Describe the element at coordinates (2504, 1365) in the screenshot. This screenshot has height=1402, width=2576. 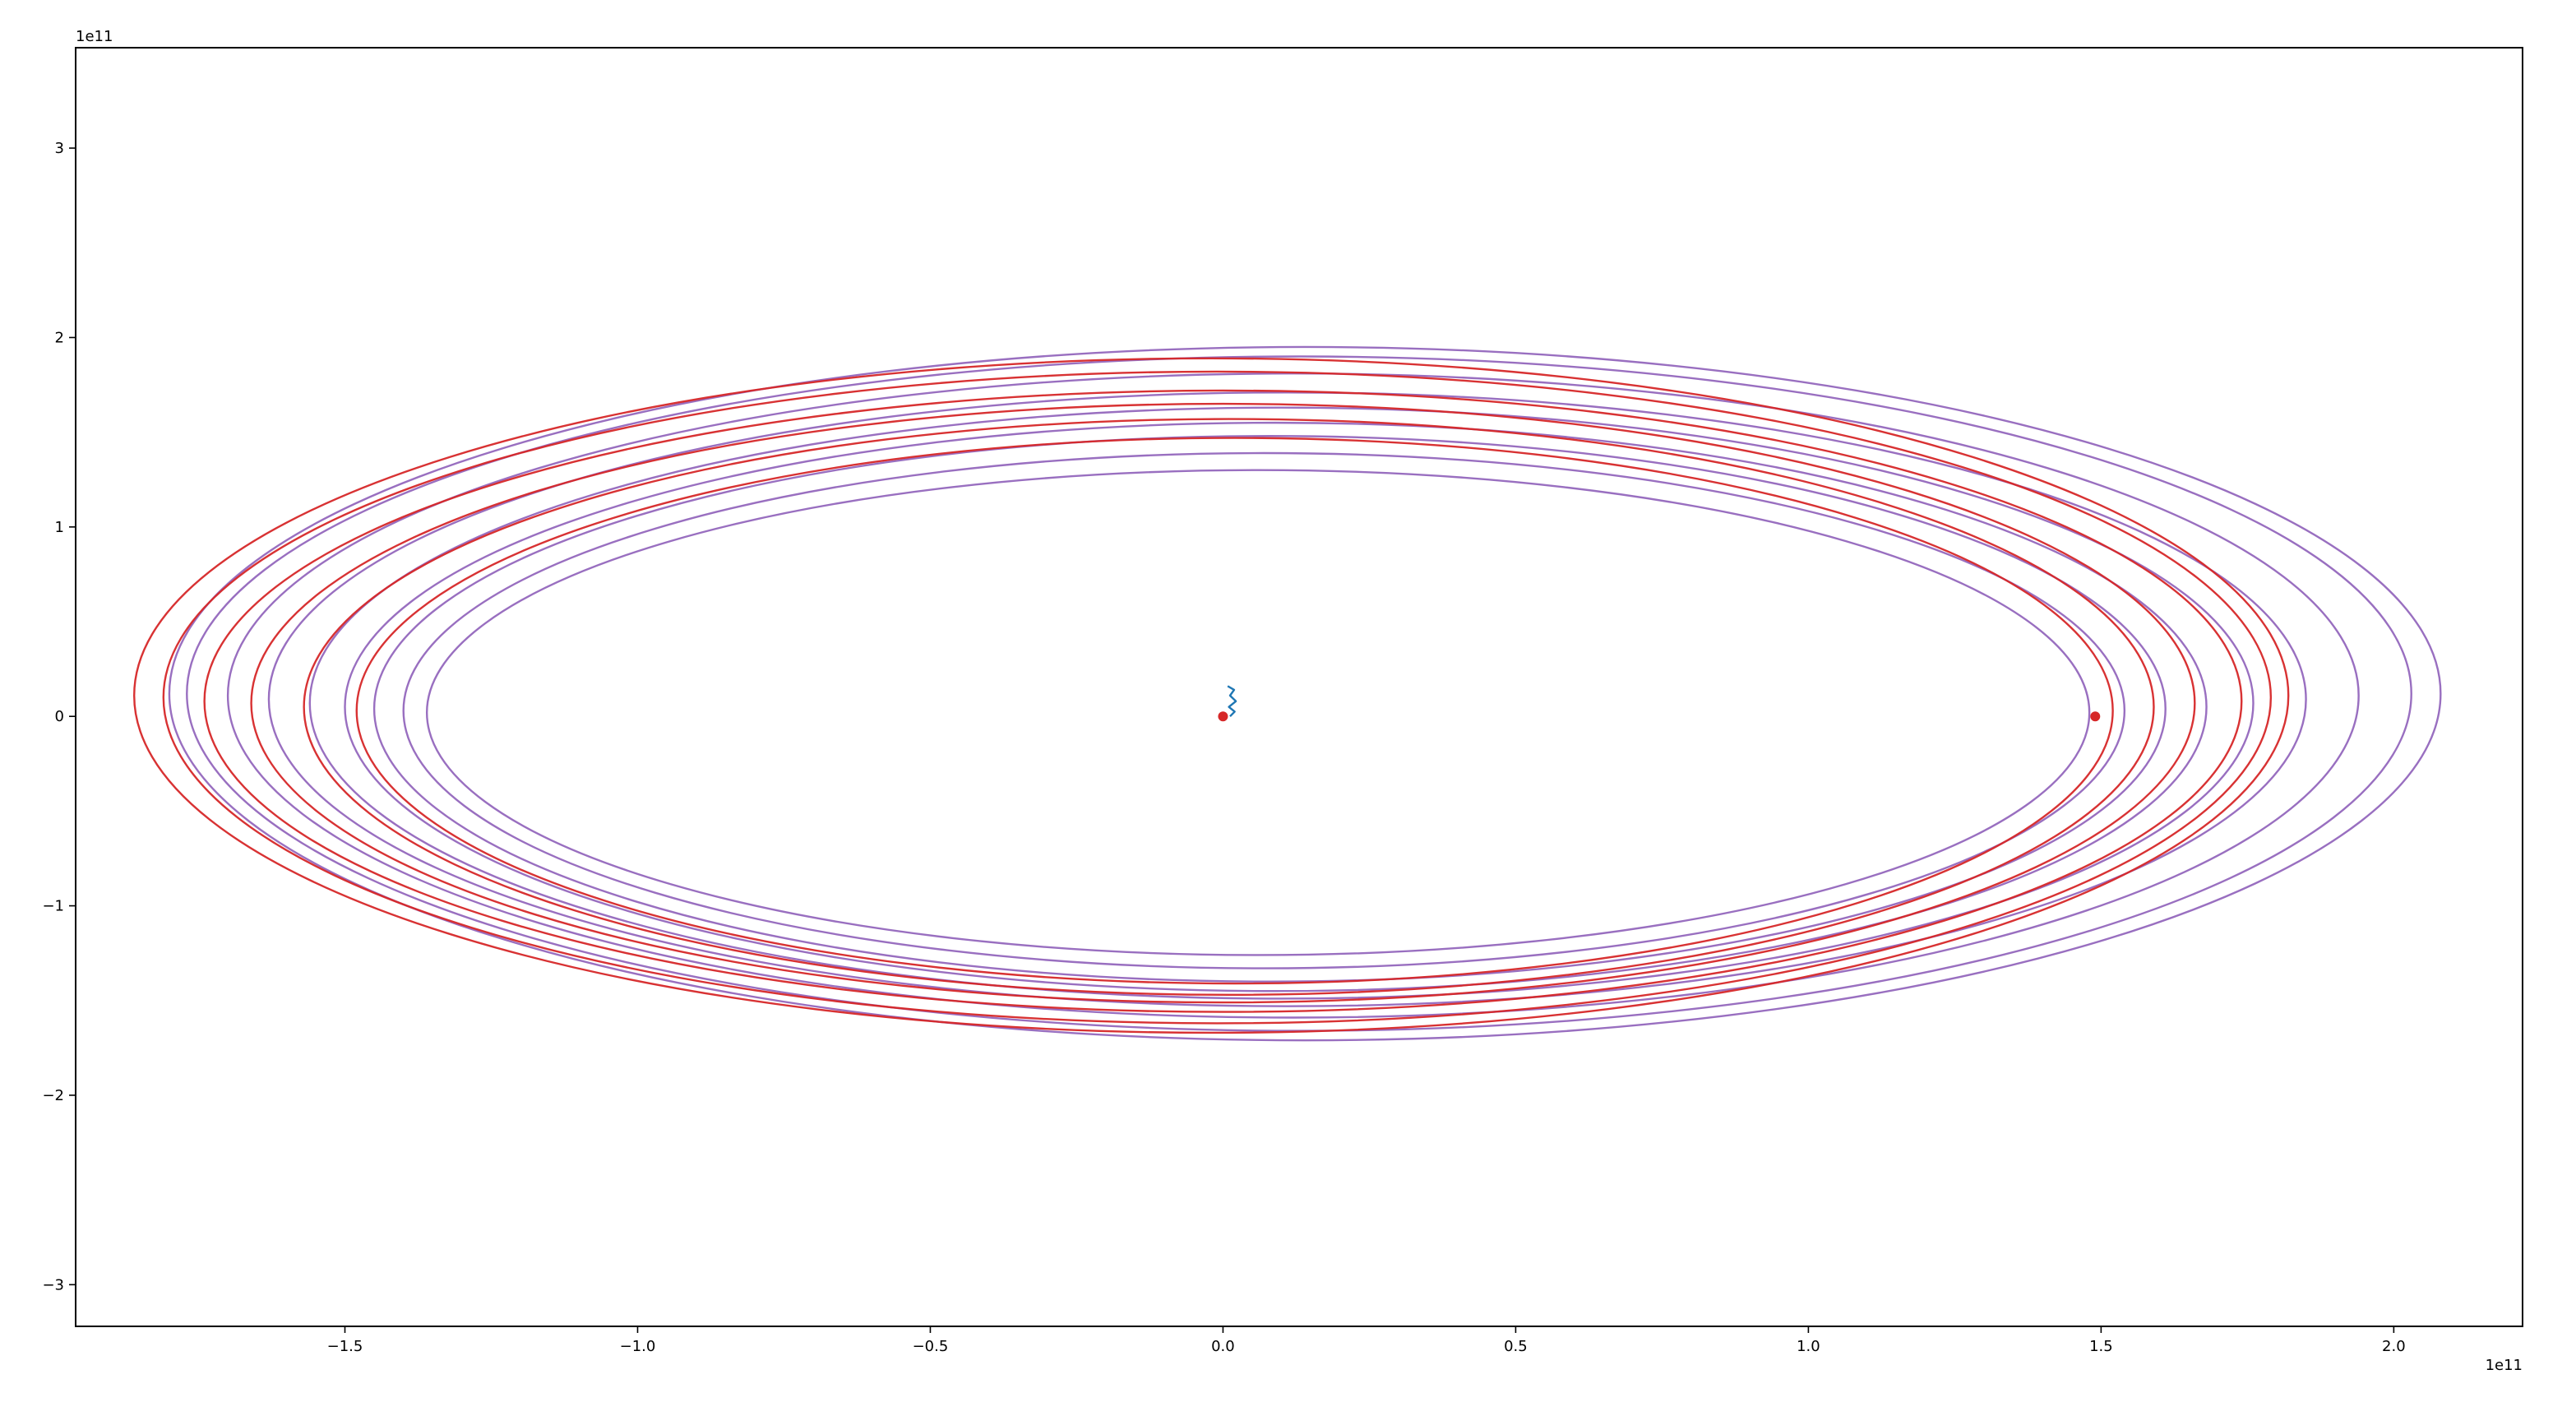
I see `x-offset-label: 1e11` at that location.